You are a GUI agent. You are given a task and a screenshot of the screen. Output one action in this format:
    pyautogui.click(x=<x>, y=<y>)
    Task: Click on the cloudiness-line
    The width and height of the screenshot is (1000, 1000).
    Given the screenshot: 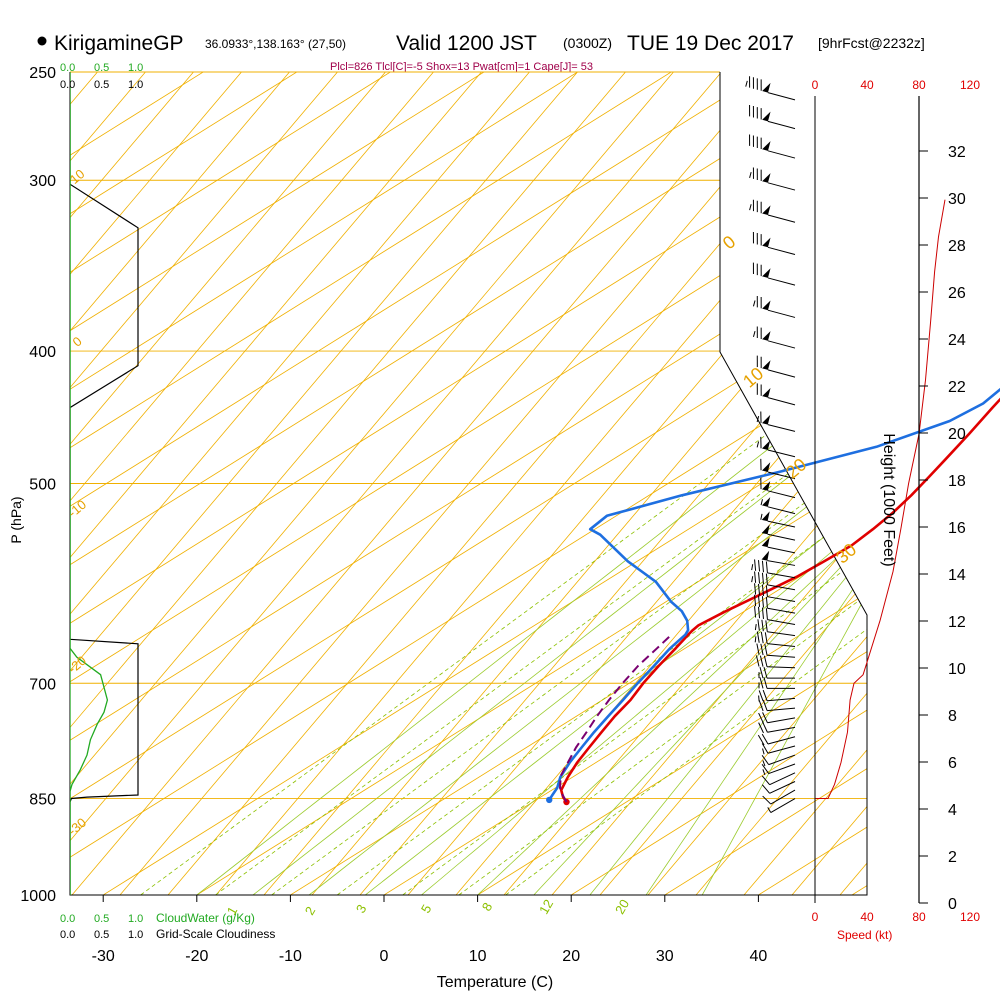 What is the action you would take?
    pyautogui.click(x=104, y=483)
    